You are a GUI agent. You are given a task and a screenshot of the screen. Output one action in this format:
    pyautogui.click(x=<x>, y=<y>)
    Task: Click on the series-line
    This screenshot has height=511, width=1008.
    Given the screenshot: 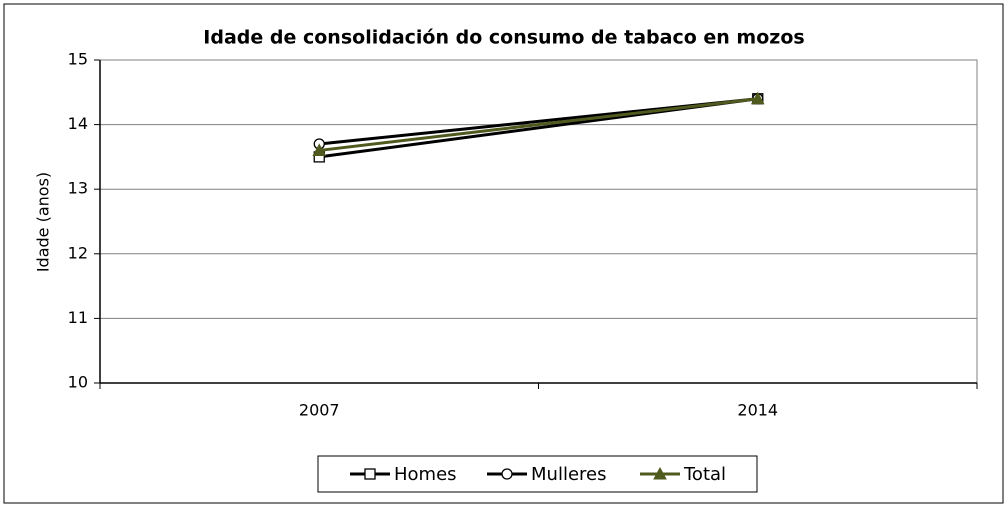 What is the action you would take?
    pyautogui.click(x=538, y=124)
    